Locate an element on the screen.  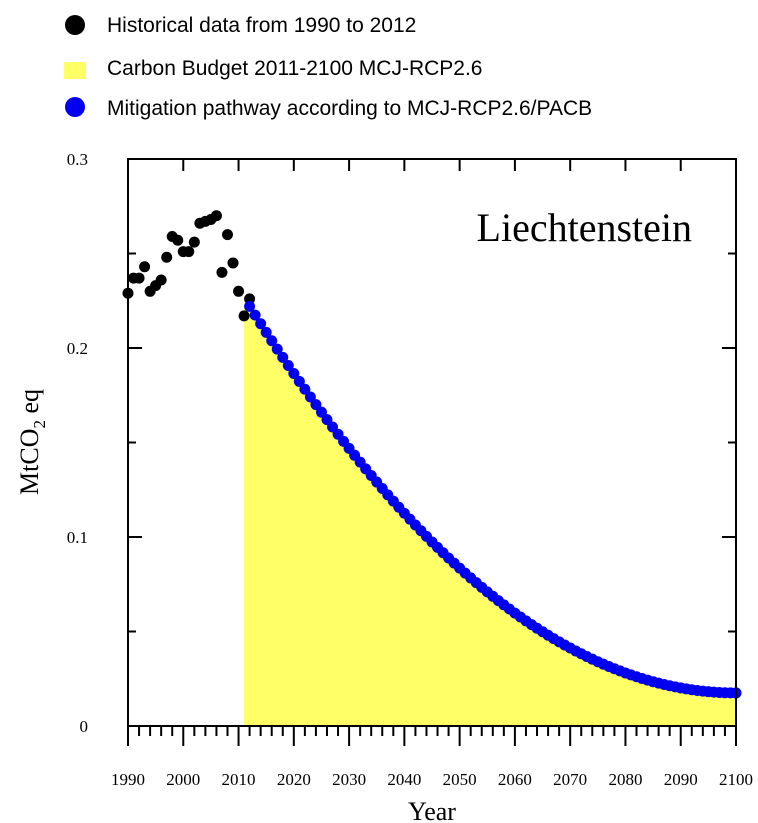
x-tick-label: 1990 is located at coordinates (128, 779).